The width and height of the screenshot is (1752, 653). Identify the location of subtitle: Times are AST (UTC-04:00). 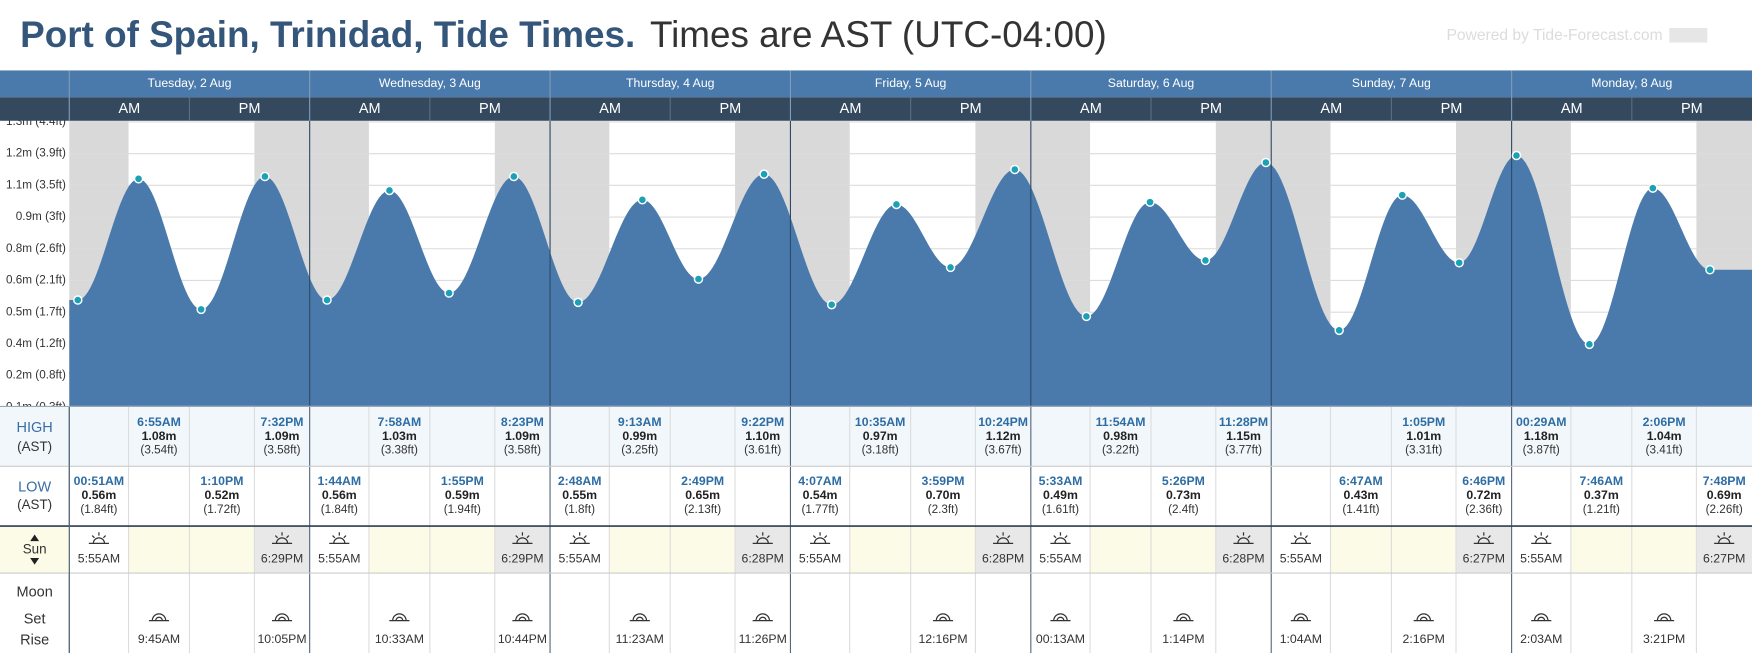
(878, 34).